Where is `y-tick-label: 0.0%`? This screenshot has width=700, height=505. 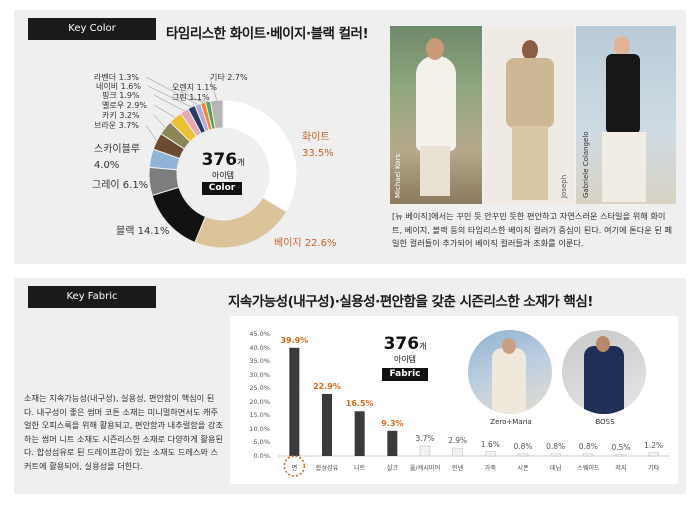
y-tick-label: 0.0% is located at coordinates (261, 456).